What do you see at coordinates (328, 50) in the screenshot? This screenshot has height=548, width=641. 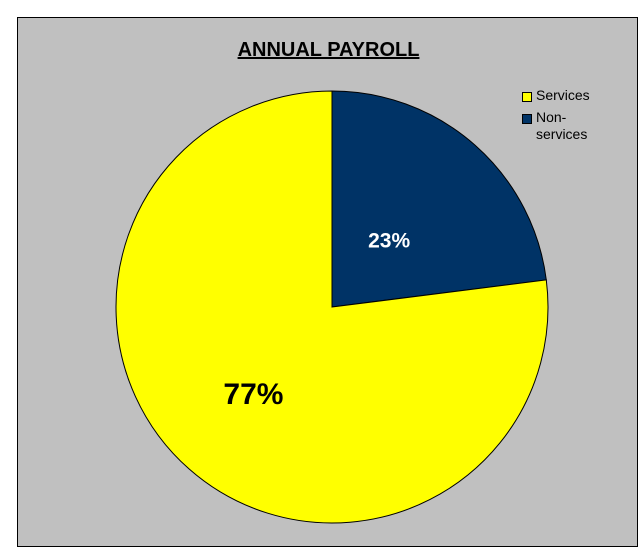 I see `chart-title: ANNUAL PAYROLL` at bounding box center [328, 50].